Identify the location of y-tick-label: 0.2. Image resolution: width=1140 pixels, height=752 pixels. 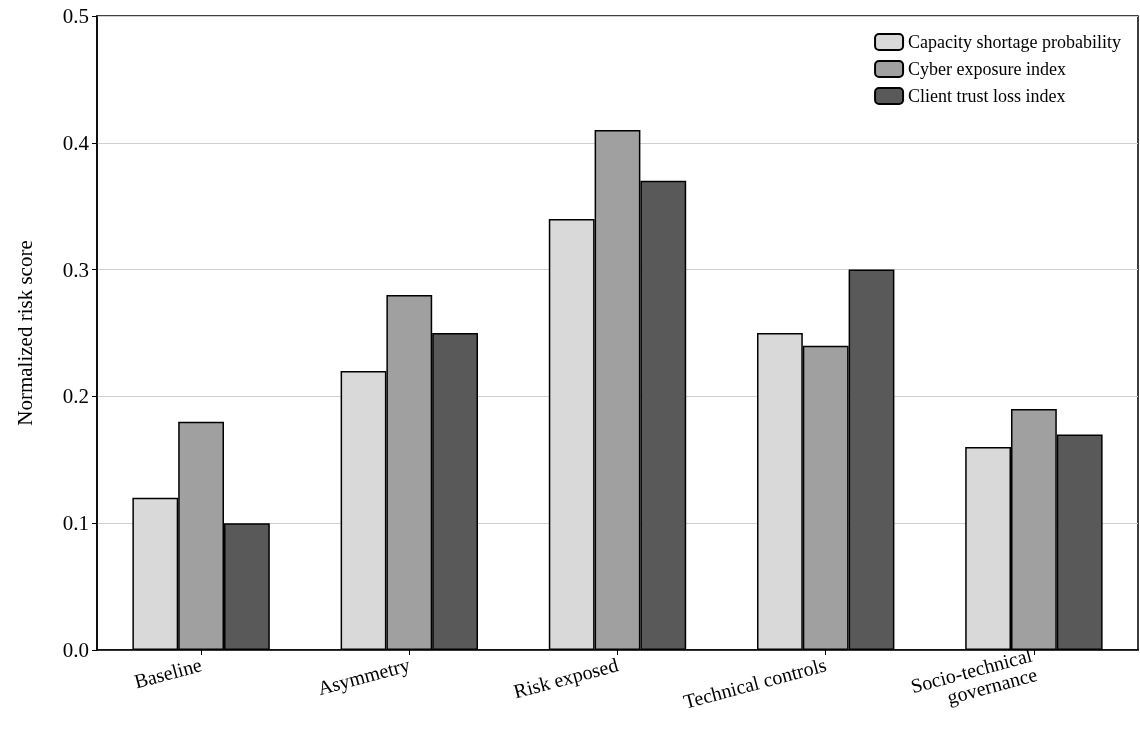
(75, 396).